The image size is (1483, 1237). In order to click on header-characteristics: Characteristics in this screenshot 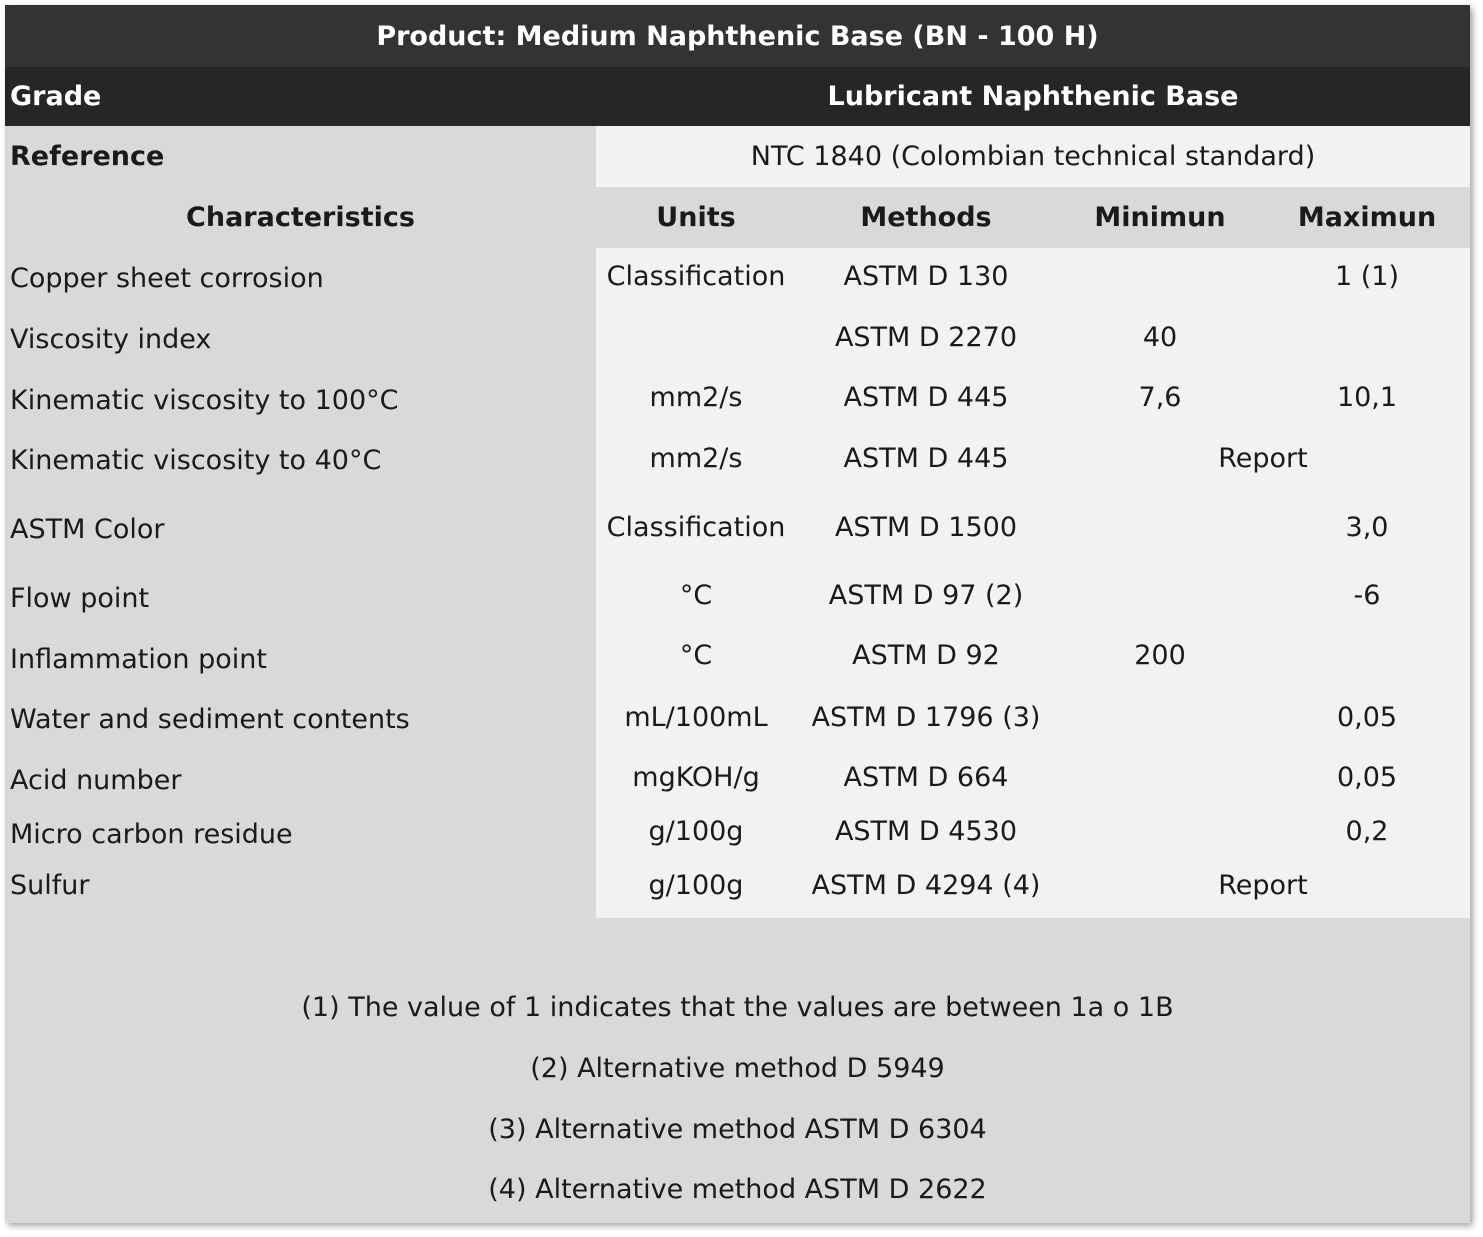, I will do `click(300, 217)`.